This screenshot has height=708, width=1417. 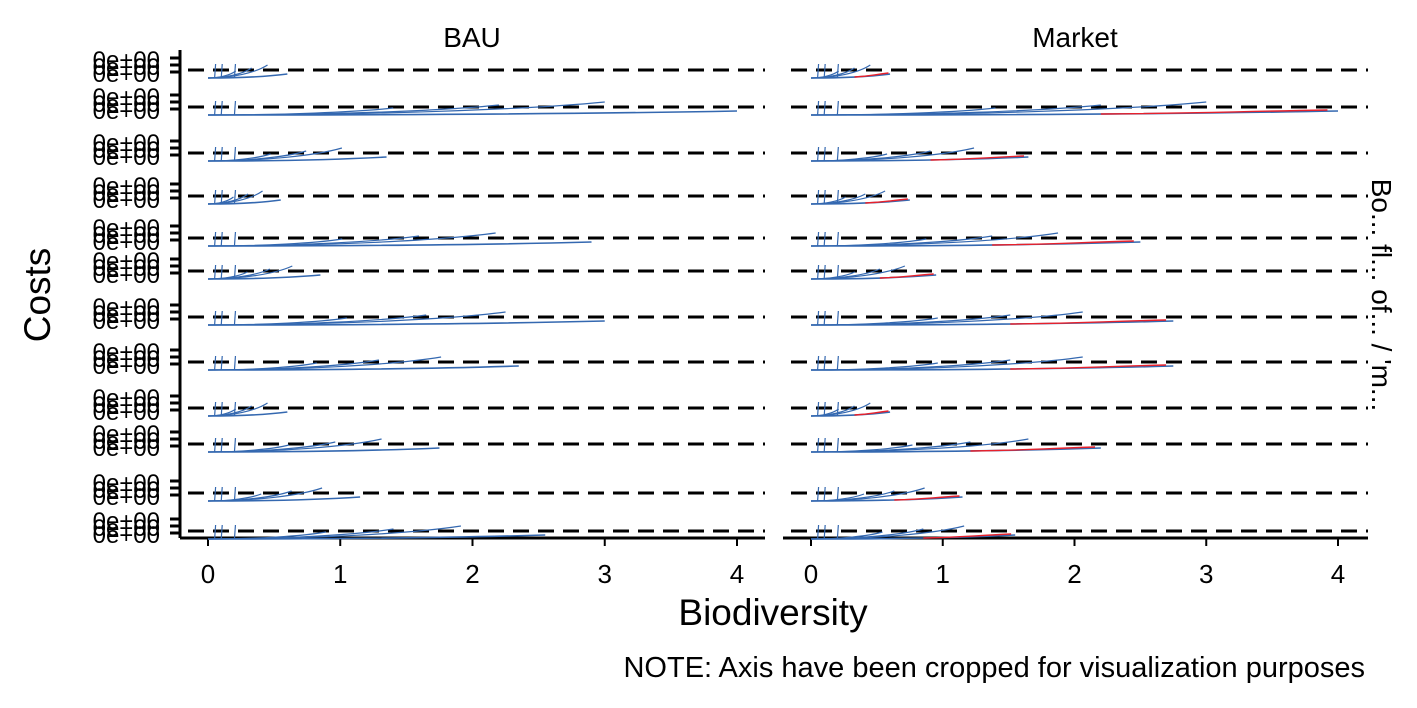 I want to click on panel-title-market: Market, so click(x=1075, y=37).